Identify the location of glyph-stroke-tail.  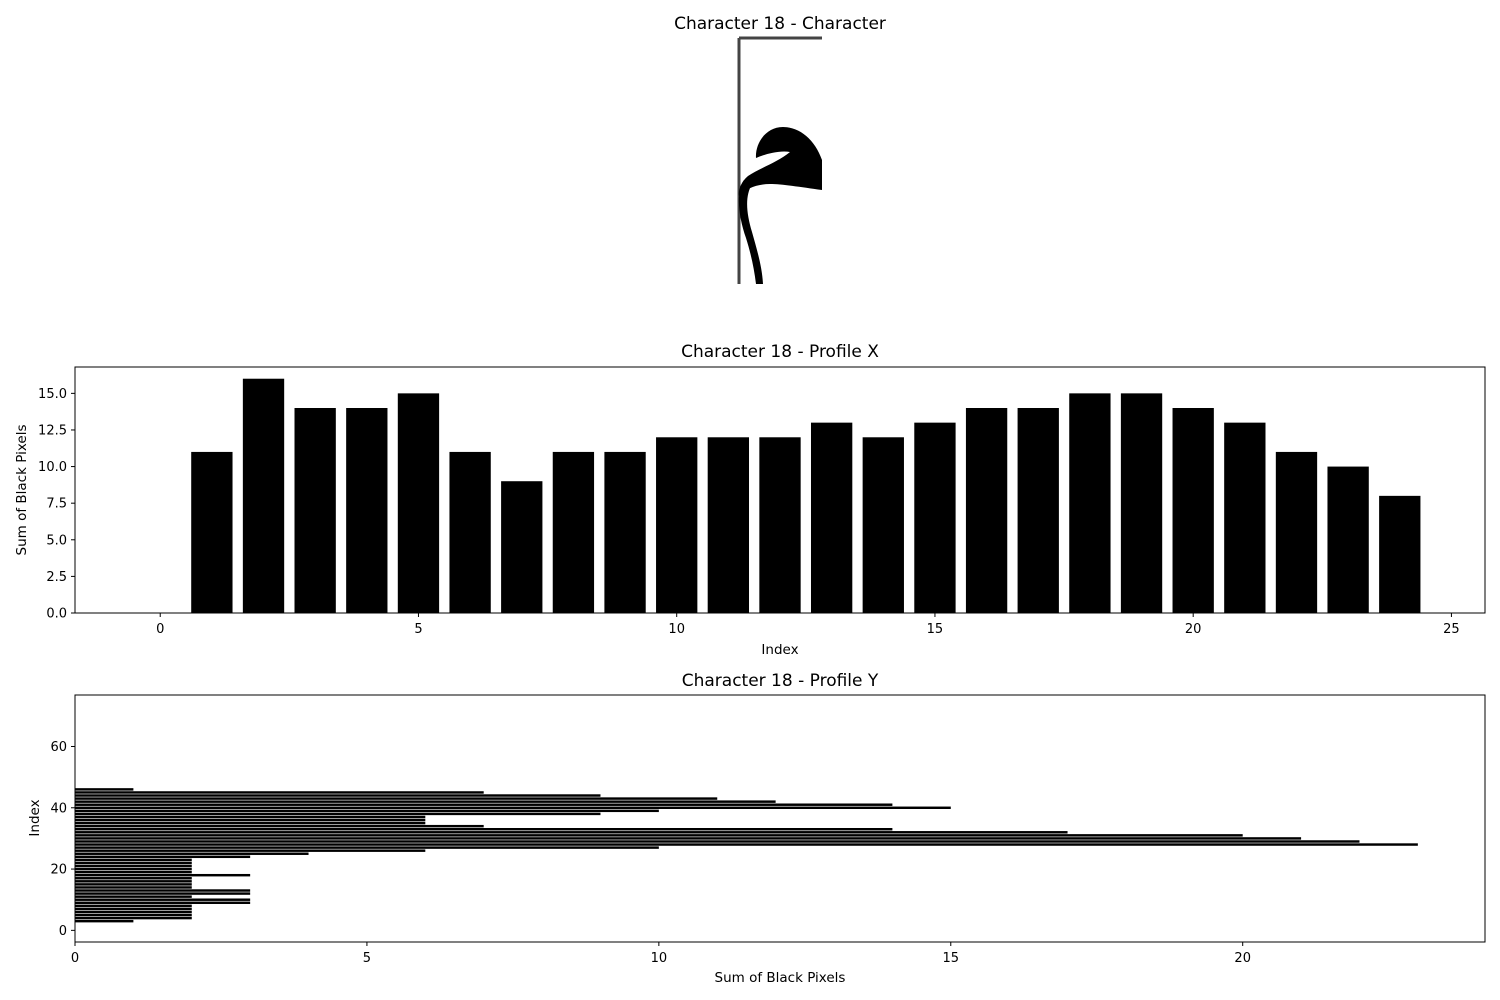
(750, 232).